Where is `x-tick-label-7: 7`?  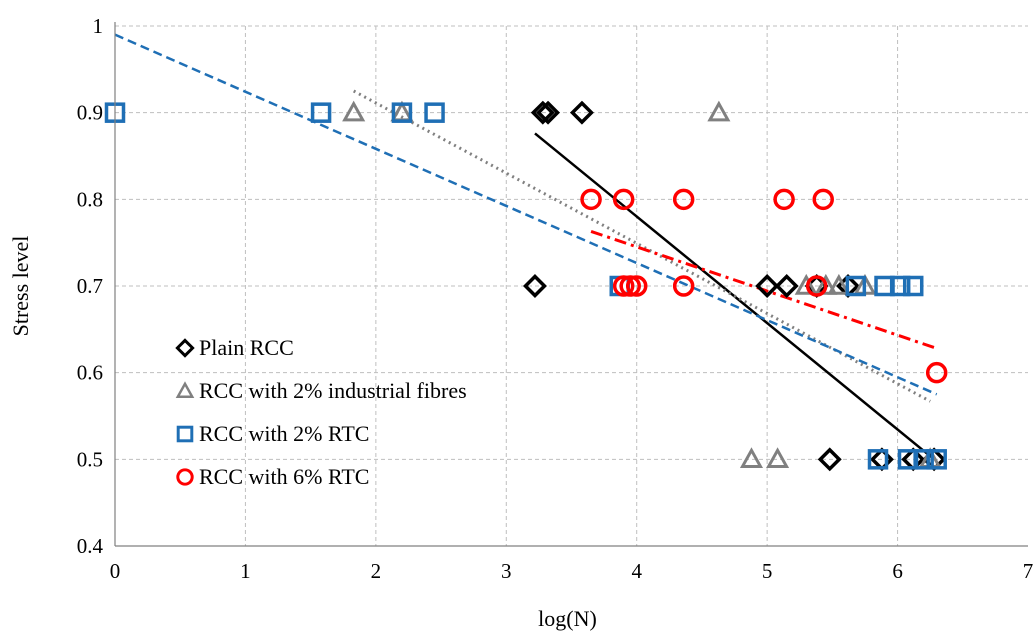
x-tick-label-7: 7 is located at coordinates (1028, 571).